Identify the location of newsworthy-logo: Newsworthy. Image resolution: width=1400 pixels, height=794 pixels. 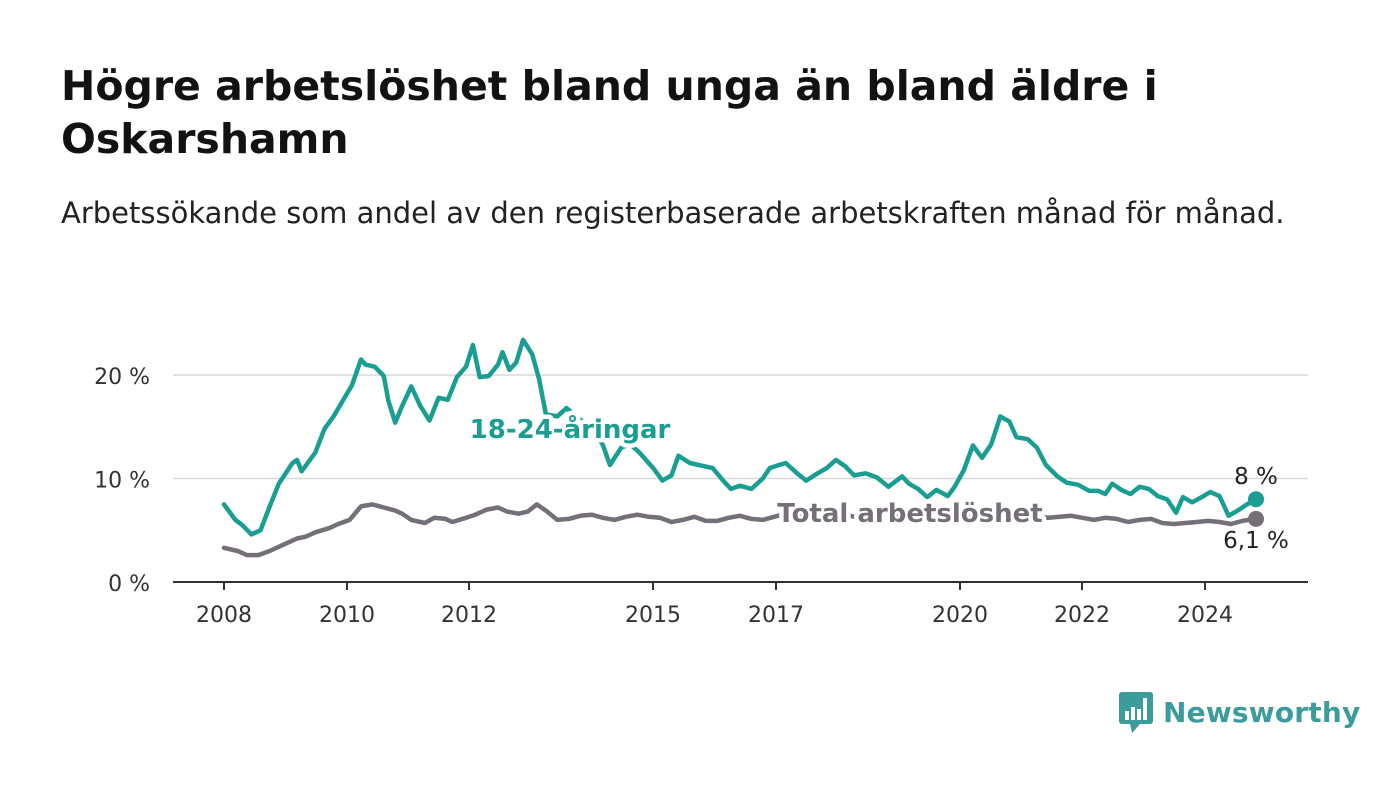
(1239, 712).